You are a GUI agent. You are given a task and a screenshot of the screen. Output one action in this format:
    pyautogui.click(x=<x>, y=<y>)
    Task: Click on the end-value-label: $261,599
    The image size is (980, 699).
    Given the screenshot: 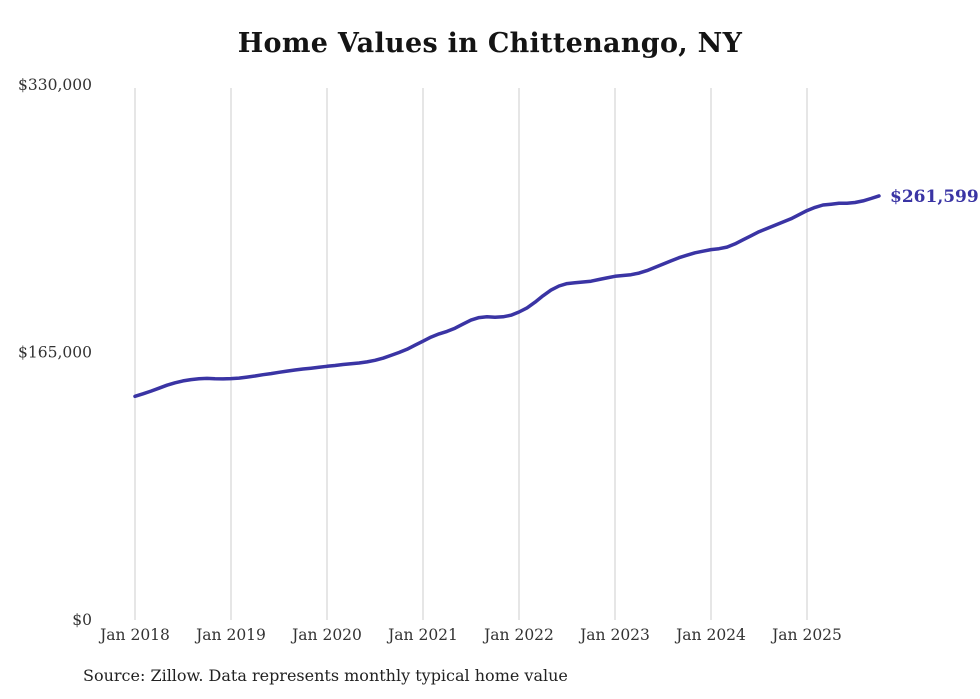 What is the action you would take?
    pyautogui.click(x=934, y=197)
    